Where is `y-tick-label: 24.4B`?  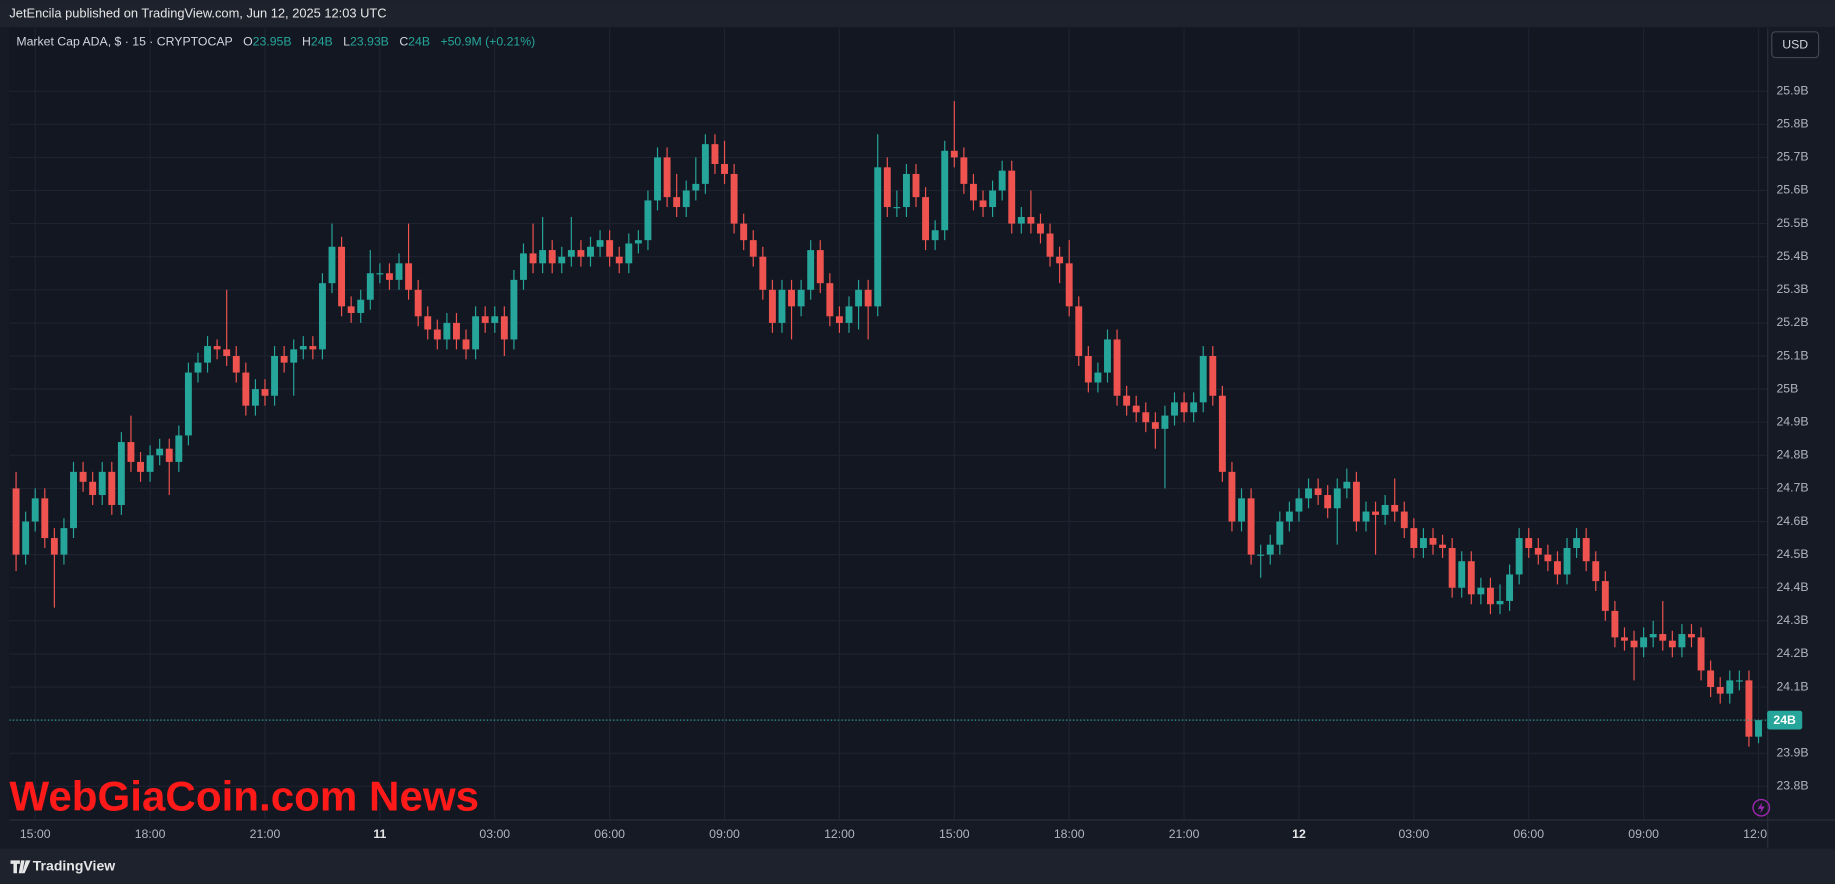 y-tick-label: 24.4B is located at coordinates (1792, 587).